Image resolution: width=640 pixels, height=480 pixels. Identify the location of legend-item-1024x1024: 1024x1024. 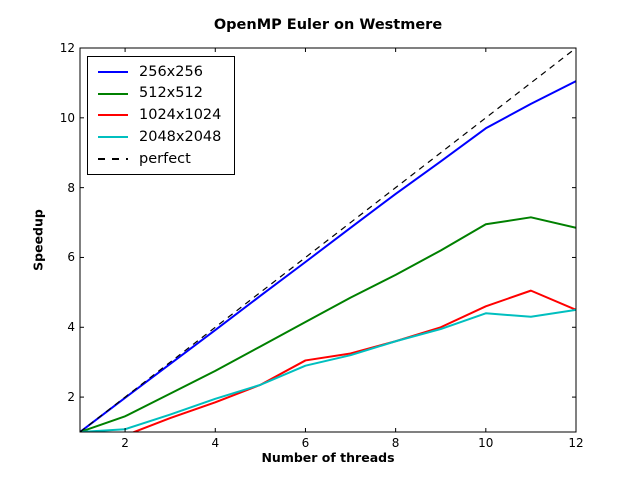
(161, 115).